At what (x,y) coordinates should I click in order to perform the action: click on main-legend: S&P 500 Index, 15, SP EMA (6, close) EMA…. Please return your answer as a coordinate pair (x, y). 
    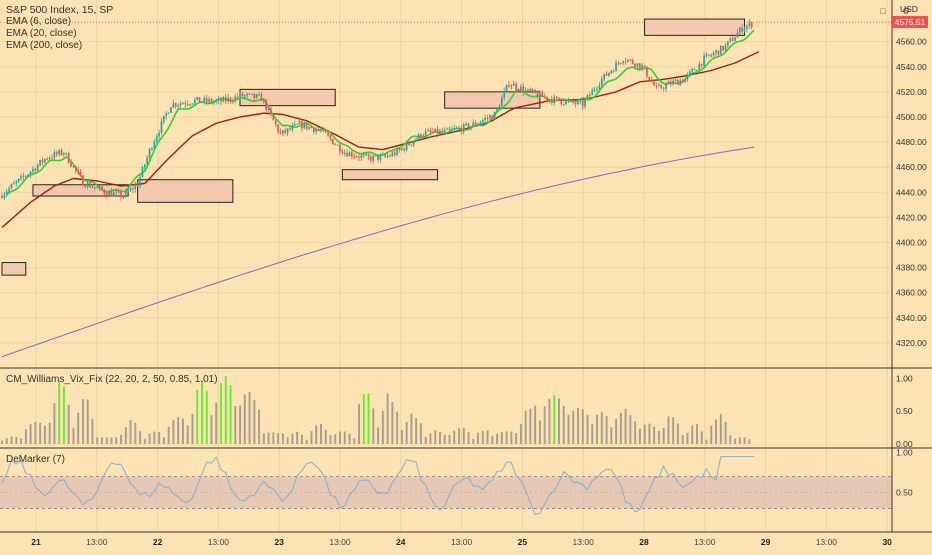
    Looking at the image, I should click on (59, 28).